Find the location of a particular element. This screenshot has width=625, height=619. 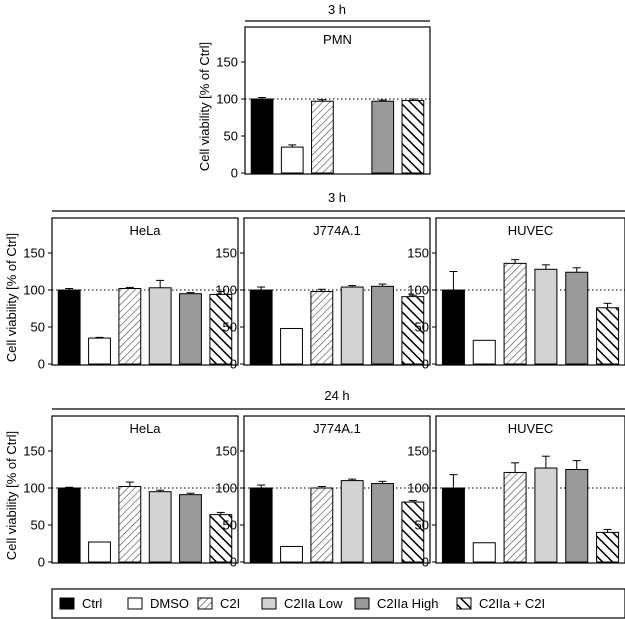

panel-huvec-24h: HUVEC 0 50 100 150 is located at coordinates (516, 492).